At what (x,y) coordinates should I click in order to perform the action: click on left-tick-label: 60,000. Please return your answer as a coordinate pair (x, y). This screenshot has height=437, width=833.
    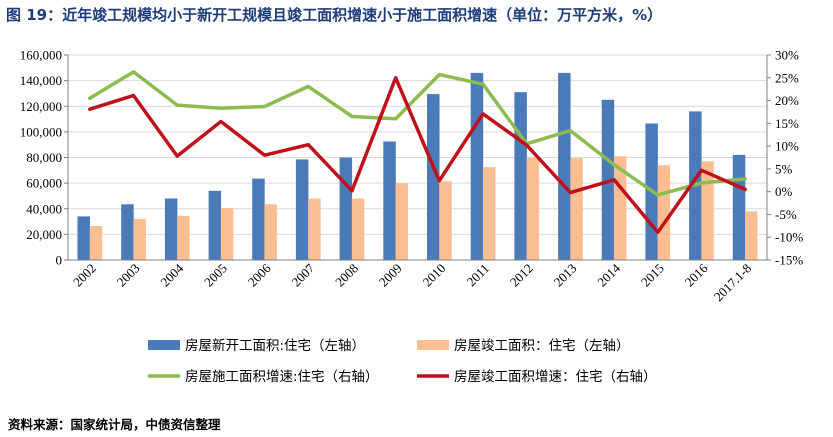
    Looking at the image, I should click on (44, 183).